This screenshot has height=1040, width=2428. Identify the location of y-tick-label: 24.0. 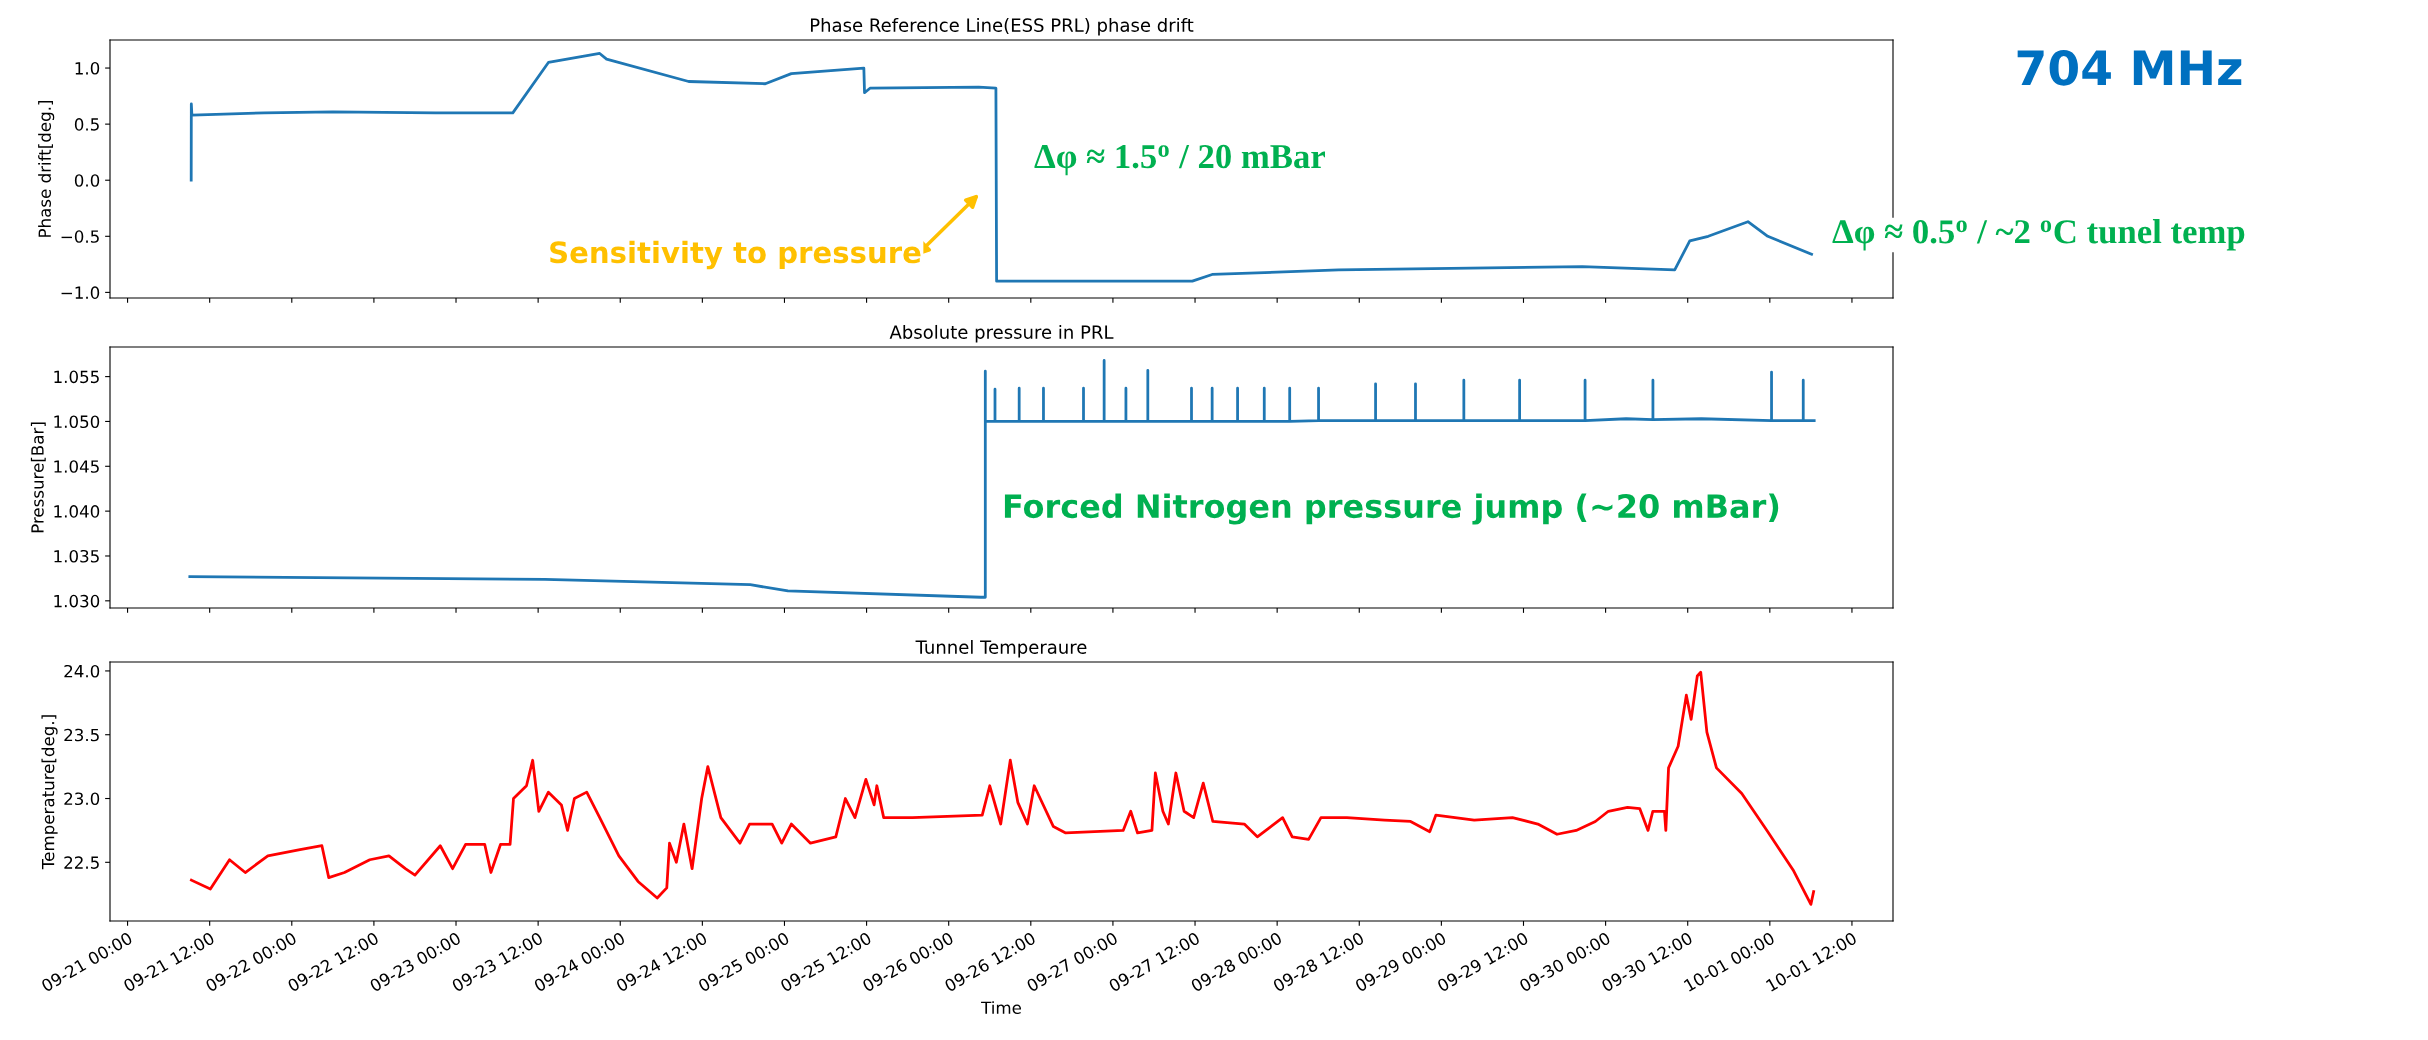
(82, 671).